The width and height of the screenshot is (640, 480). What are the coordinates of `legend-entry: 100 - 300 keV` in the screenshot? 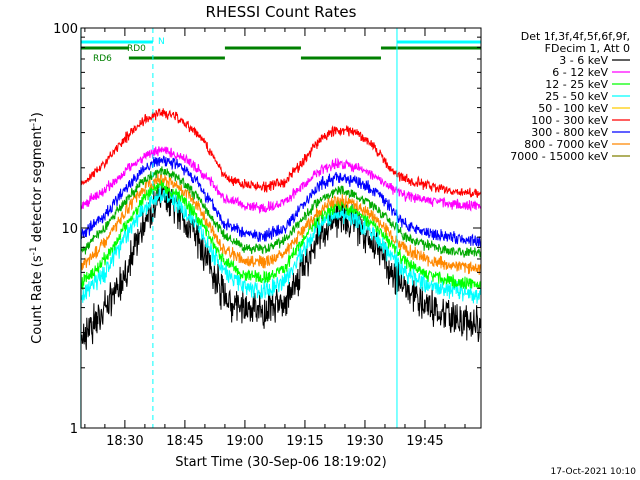 It's located at (580, 120).